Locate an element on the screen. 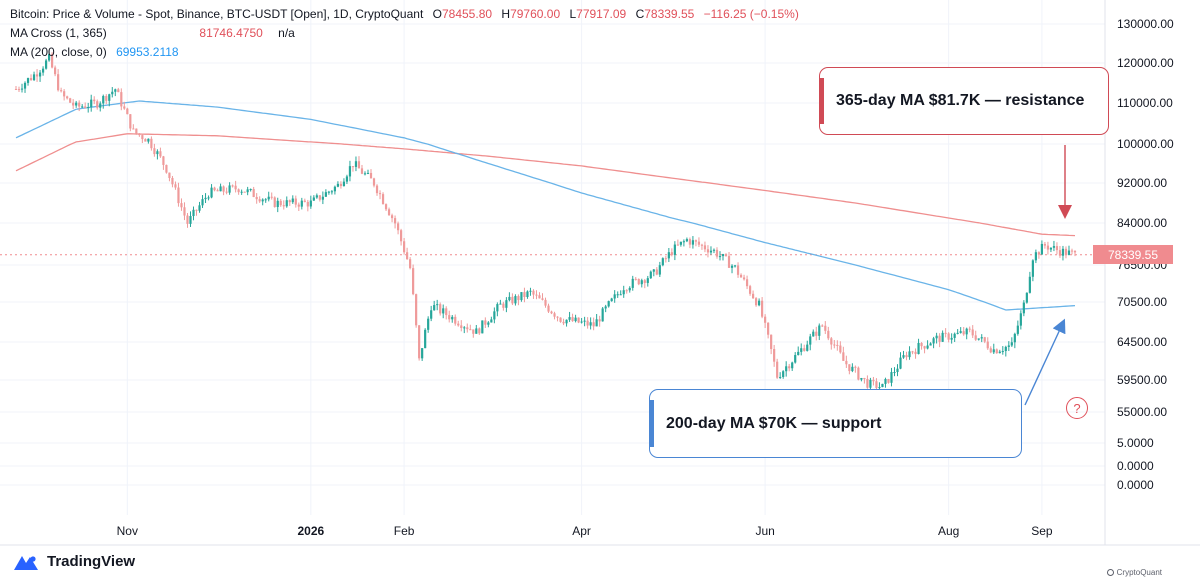 The width and height of the screenshot is (1200, 583). x-tick-label: Jun is located at coordinates (764, 531).